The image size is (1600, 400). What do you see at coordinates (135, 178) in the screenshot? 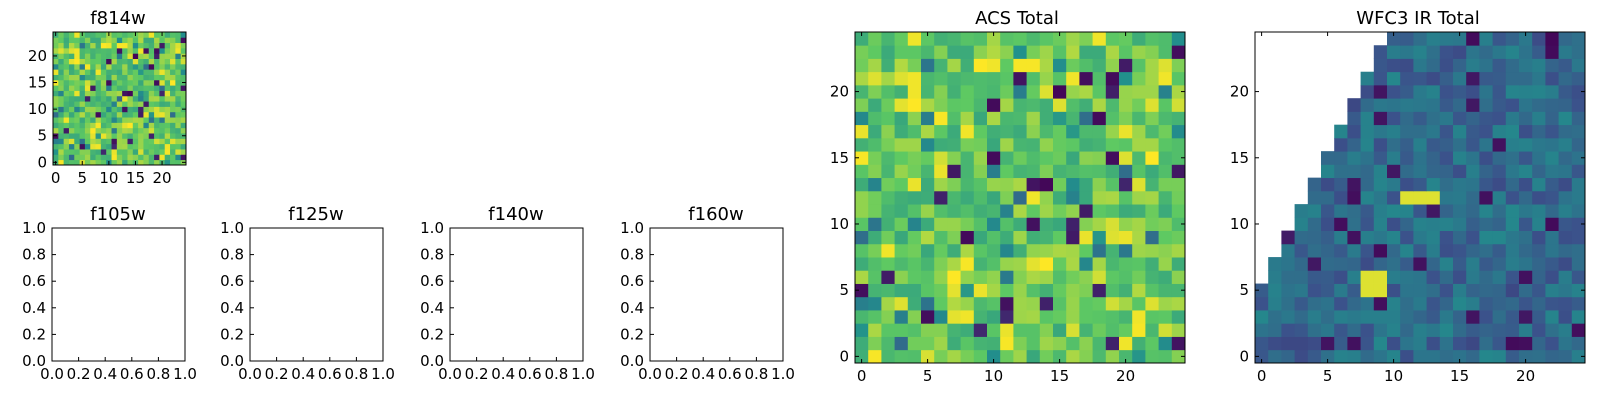
I see `x-tick-label: 15` at bounding box center [135, 178].